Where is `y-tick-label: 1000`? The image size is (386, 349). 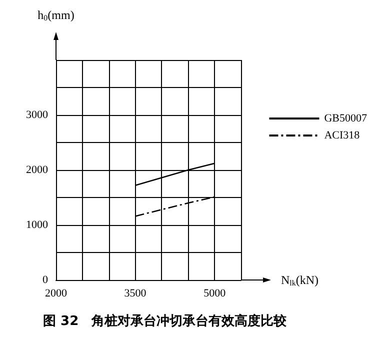 y-tick-label: 1000 is located at coordinates (37, 225).